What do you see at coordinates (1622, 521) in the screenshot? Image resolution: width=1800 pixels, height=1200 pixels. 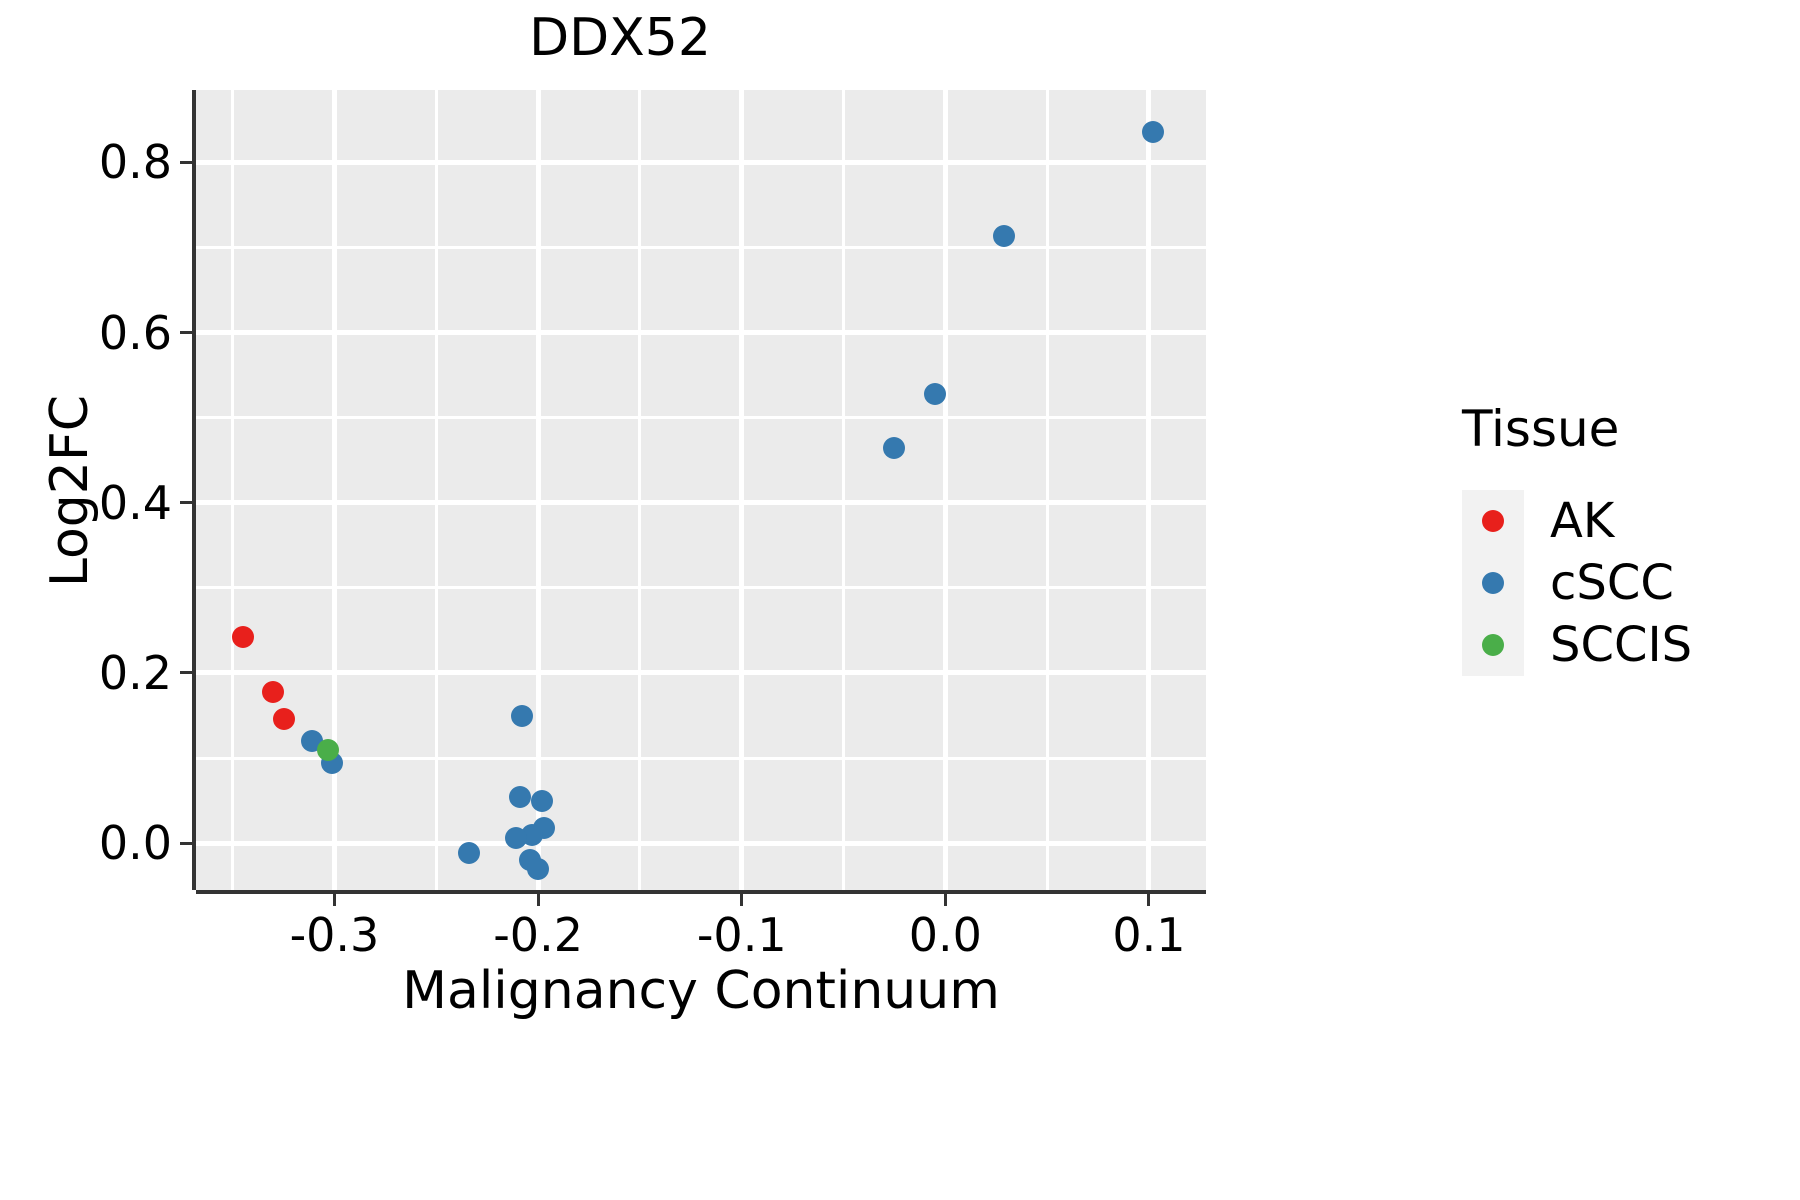 I see `legend-item-ak: AK` at bounding box center [1622, 521].